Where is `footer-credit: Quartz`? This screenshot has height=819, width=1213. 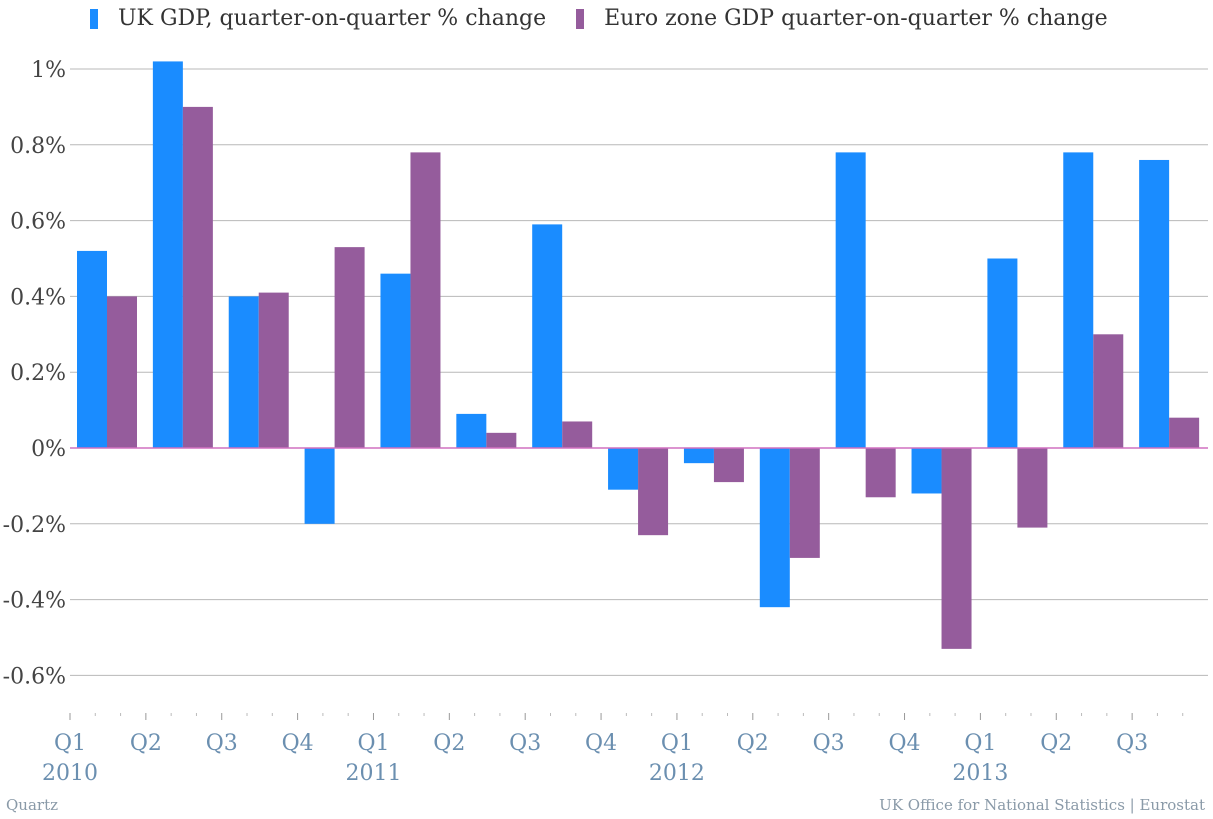 footer-credit: Quartz is located at coordinates (32, 805).